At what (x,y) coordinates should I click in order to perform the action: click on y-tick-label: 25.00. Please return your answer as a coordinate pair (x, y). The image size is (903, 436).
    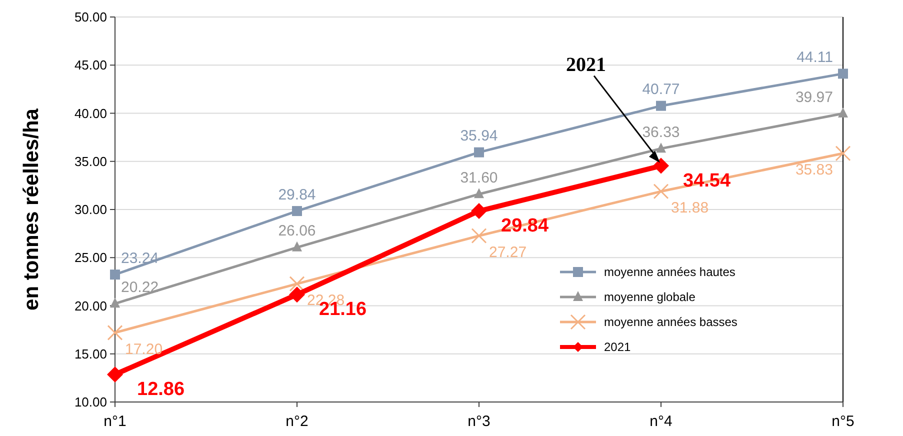
    Looking at the image, I should click on (90, 258).